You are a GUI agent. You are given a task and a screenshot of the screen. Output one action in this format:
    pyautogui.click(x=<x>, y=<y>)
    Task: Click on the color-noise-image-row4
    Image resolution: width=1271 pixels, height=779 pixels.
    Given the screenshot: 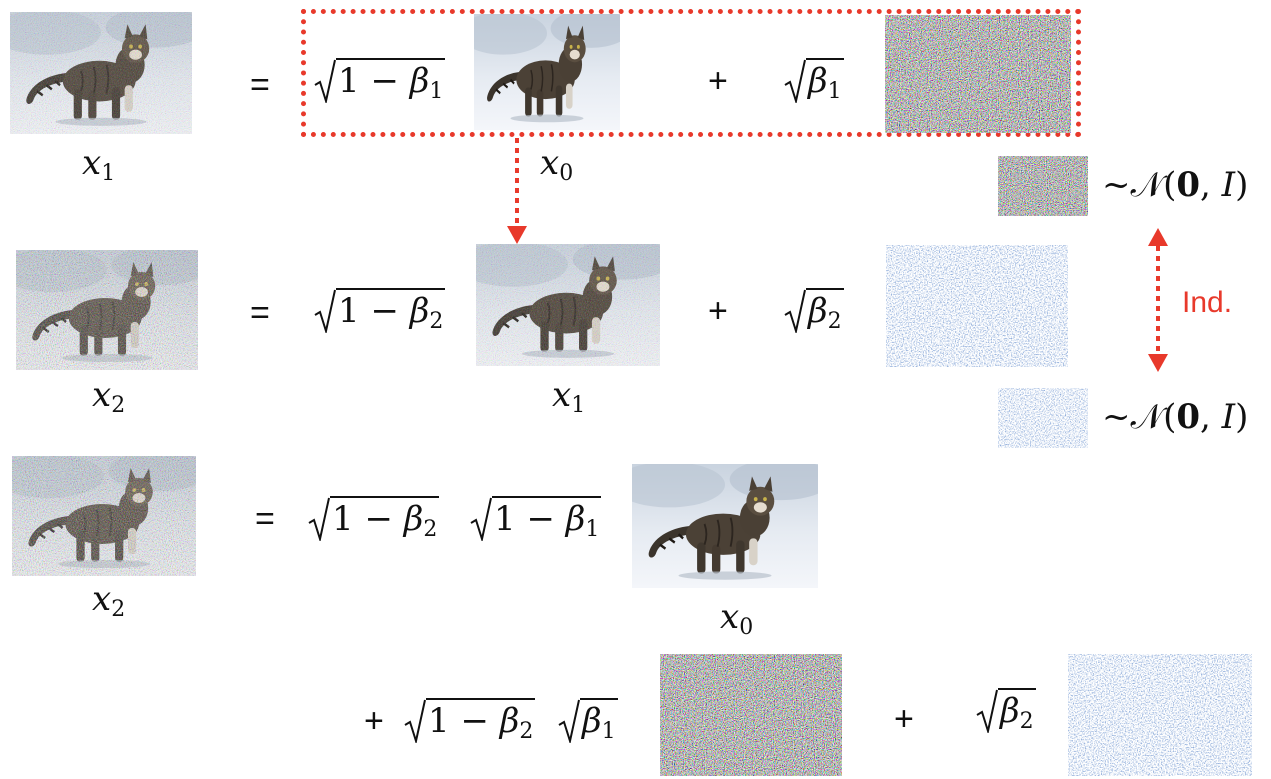 What is the action you would take?
    pyautogui.click(x=751, y=715)
    